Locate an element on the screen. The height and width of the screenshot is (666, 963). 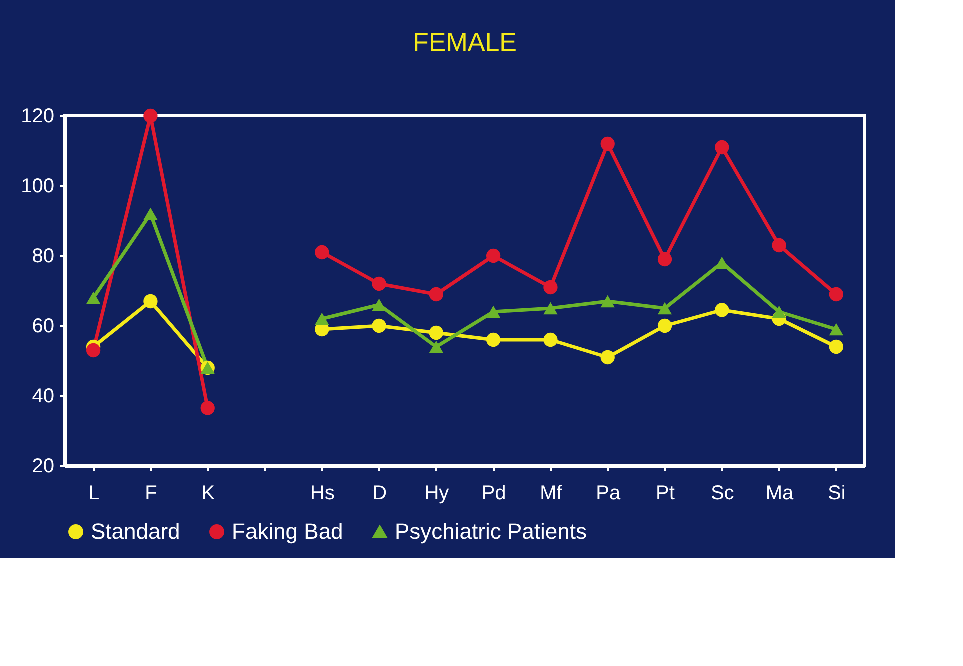
x-tick-label: Pd is located at coordinates (494, 493).